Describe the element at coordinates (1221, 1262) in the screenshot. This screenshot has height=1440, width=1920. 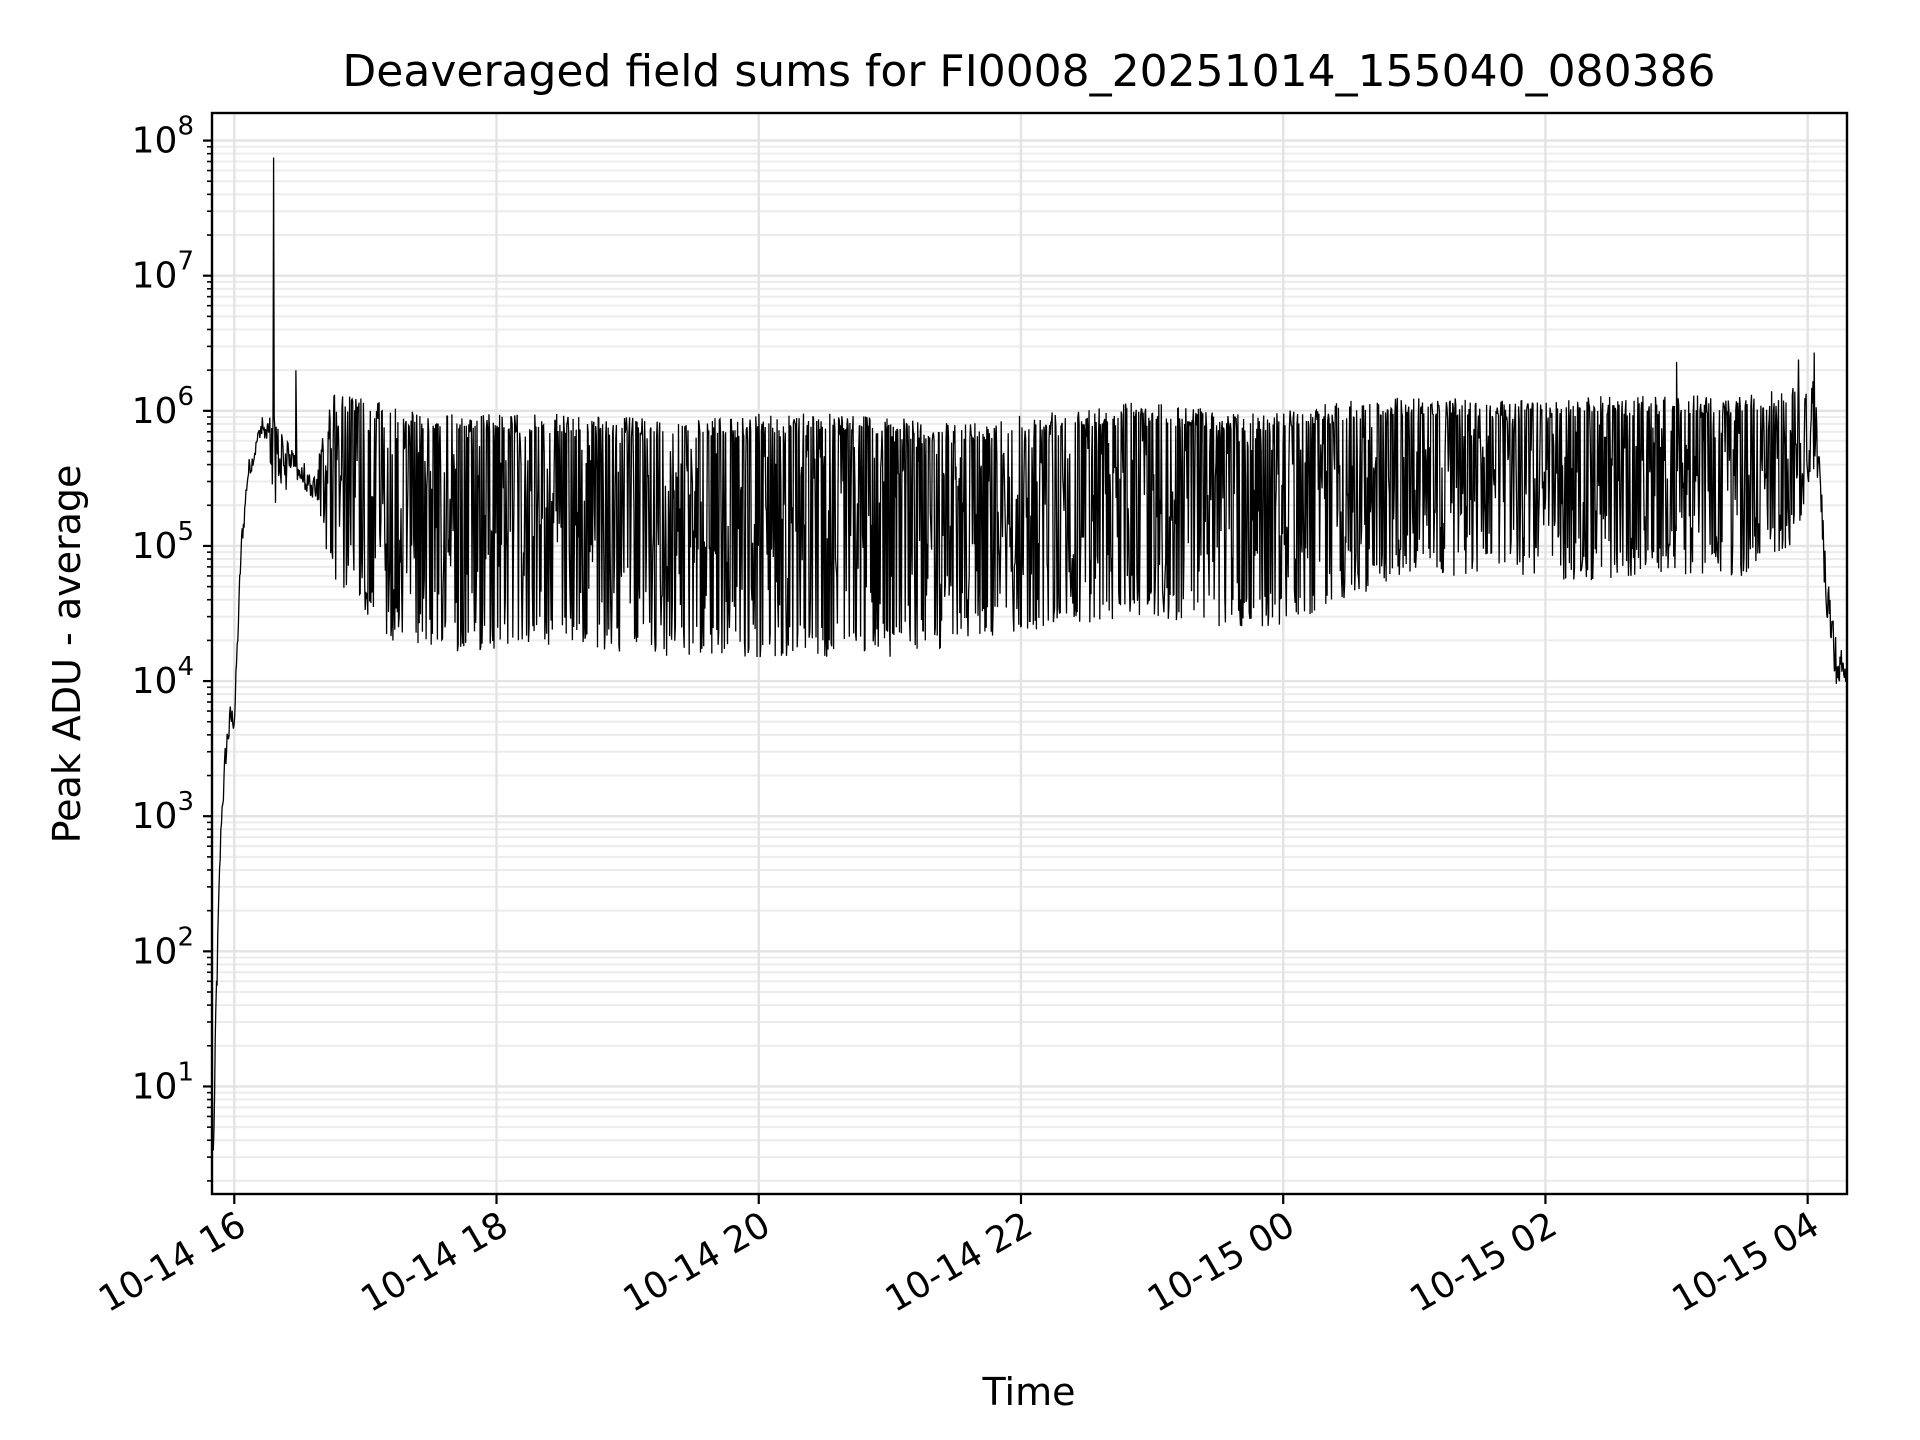
I see `x-tick-label: 10-15 00` at that location.